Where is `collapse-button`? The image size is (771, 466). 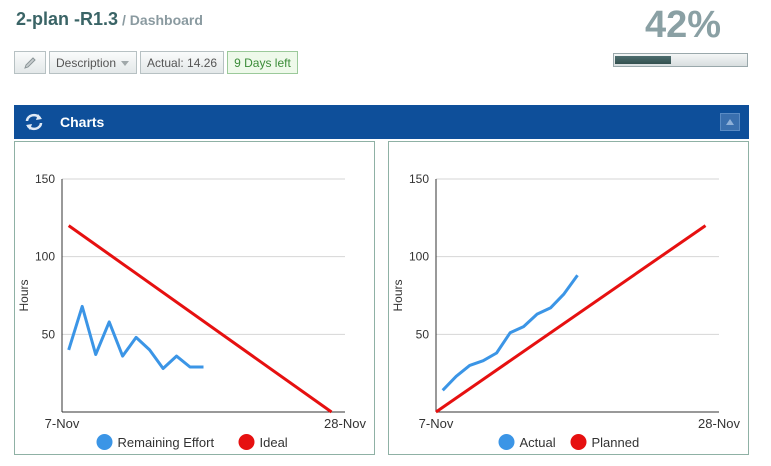 collapse-button is located at coordinates (730, 122).